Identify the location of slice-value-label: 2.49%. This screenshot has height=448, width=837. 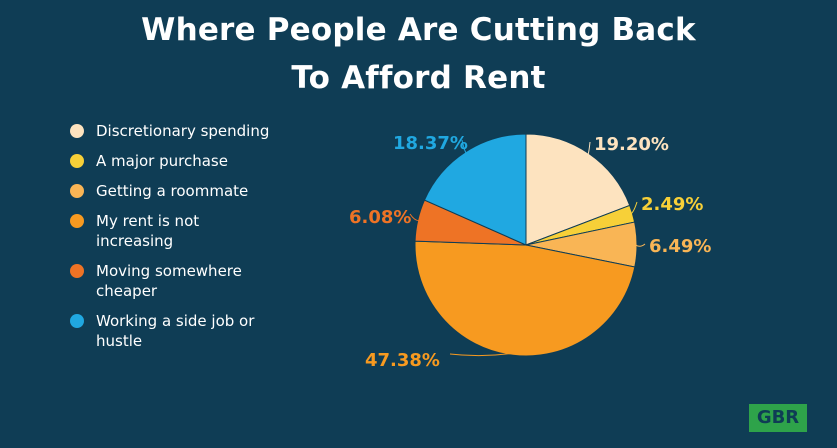
(672, 204).